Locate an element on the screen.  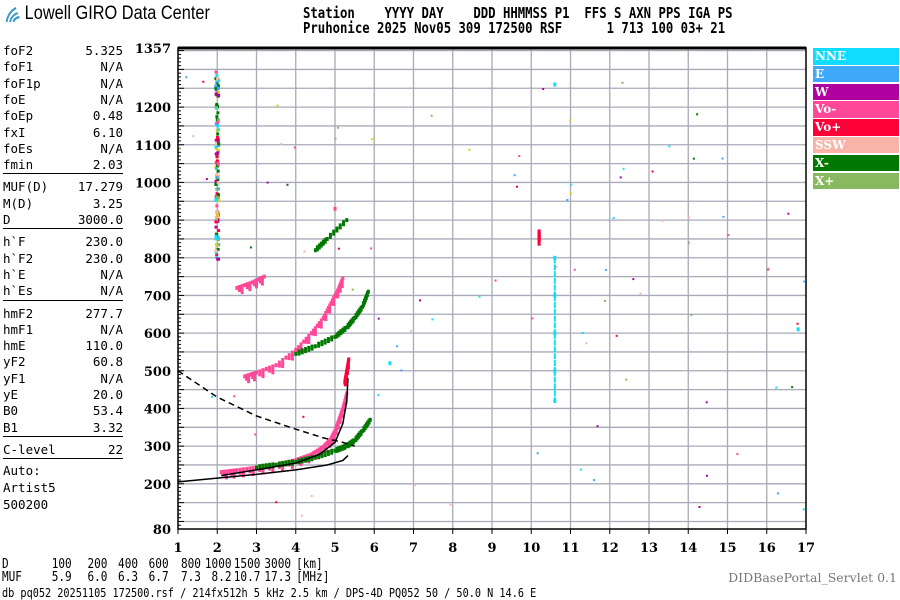
separator is located at coordinates (63, 300).